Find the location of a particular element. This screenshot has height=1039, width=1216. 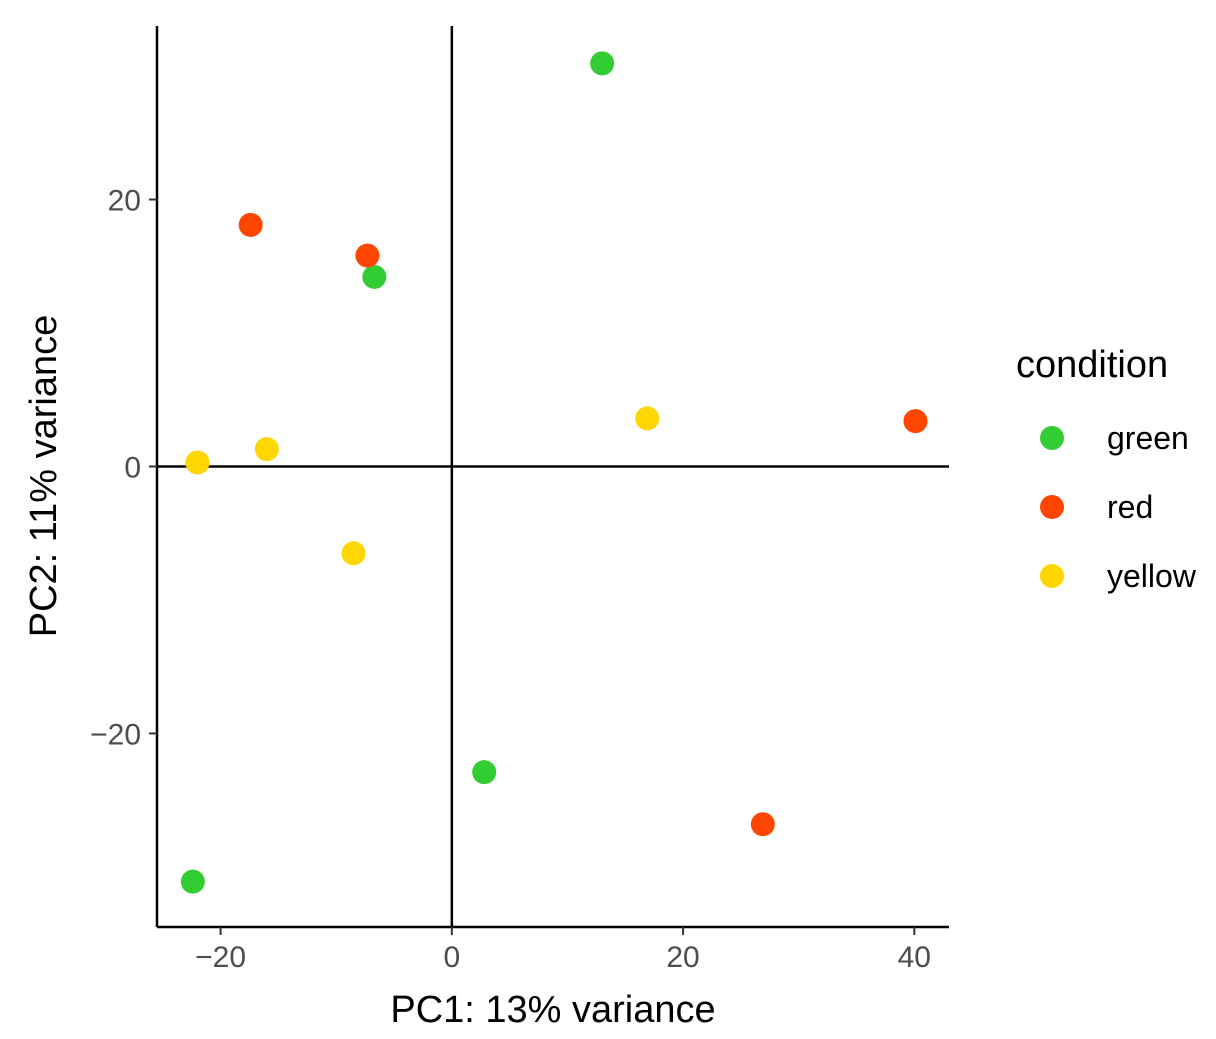

y-axis-title: PC2: 11% variance is located at coordinates (44, 476).